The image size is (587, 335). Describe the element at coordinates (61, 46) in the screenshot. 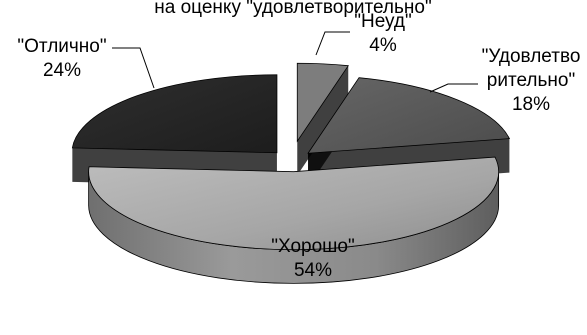

I see `label-otlichno-name: "Отлично"` at that location.